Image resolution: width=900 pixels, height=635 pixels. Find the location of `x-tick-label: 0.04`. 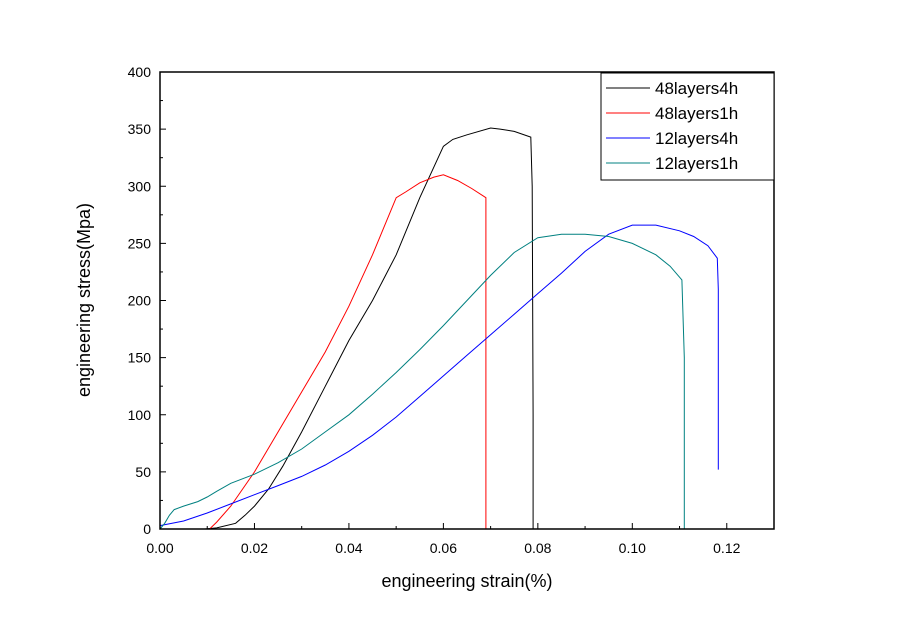

x-tick-label: 0.04 is located at coordinates (348, 548).